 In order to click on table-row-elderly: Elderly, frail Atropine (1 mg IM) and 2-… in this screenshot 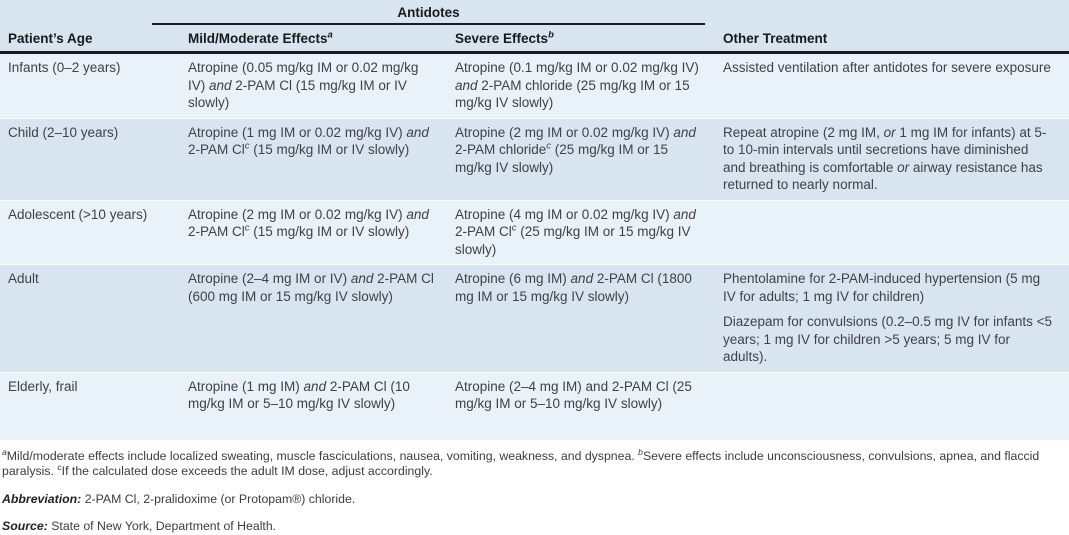, I will do `click(534, 406)`.